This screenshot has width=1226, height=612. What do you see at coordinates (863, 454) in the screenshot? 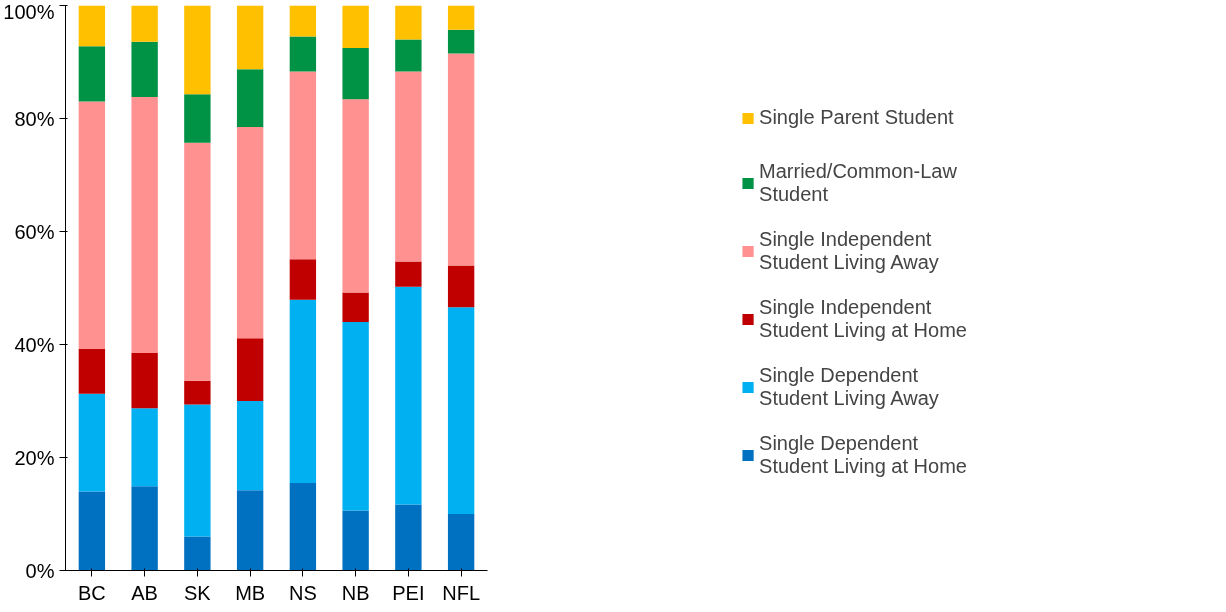
I see `legend-label: Single Dependent Student Living at Home` at bounding box center [863, 454].